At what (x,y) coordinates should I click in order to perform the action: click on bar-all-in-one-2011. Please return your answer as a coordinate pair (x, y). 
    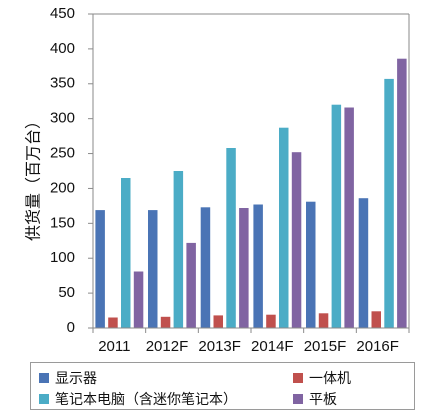
    Looking at the image, I should click on (113, 322).